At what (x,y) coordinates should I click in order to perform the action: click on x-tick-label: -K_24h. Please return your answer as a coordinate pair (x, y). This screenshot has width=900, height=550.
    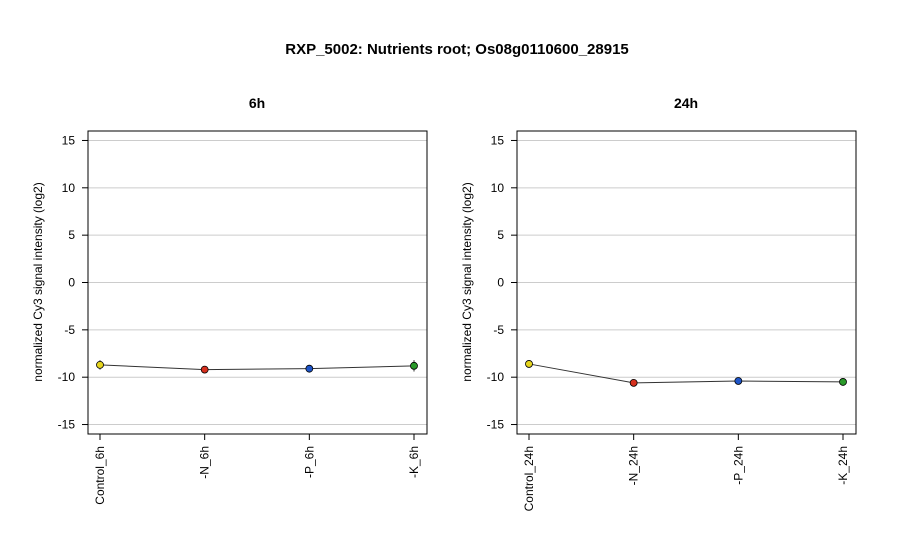
    Looking at the image, I should click on (843, 465).